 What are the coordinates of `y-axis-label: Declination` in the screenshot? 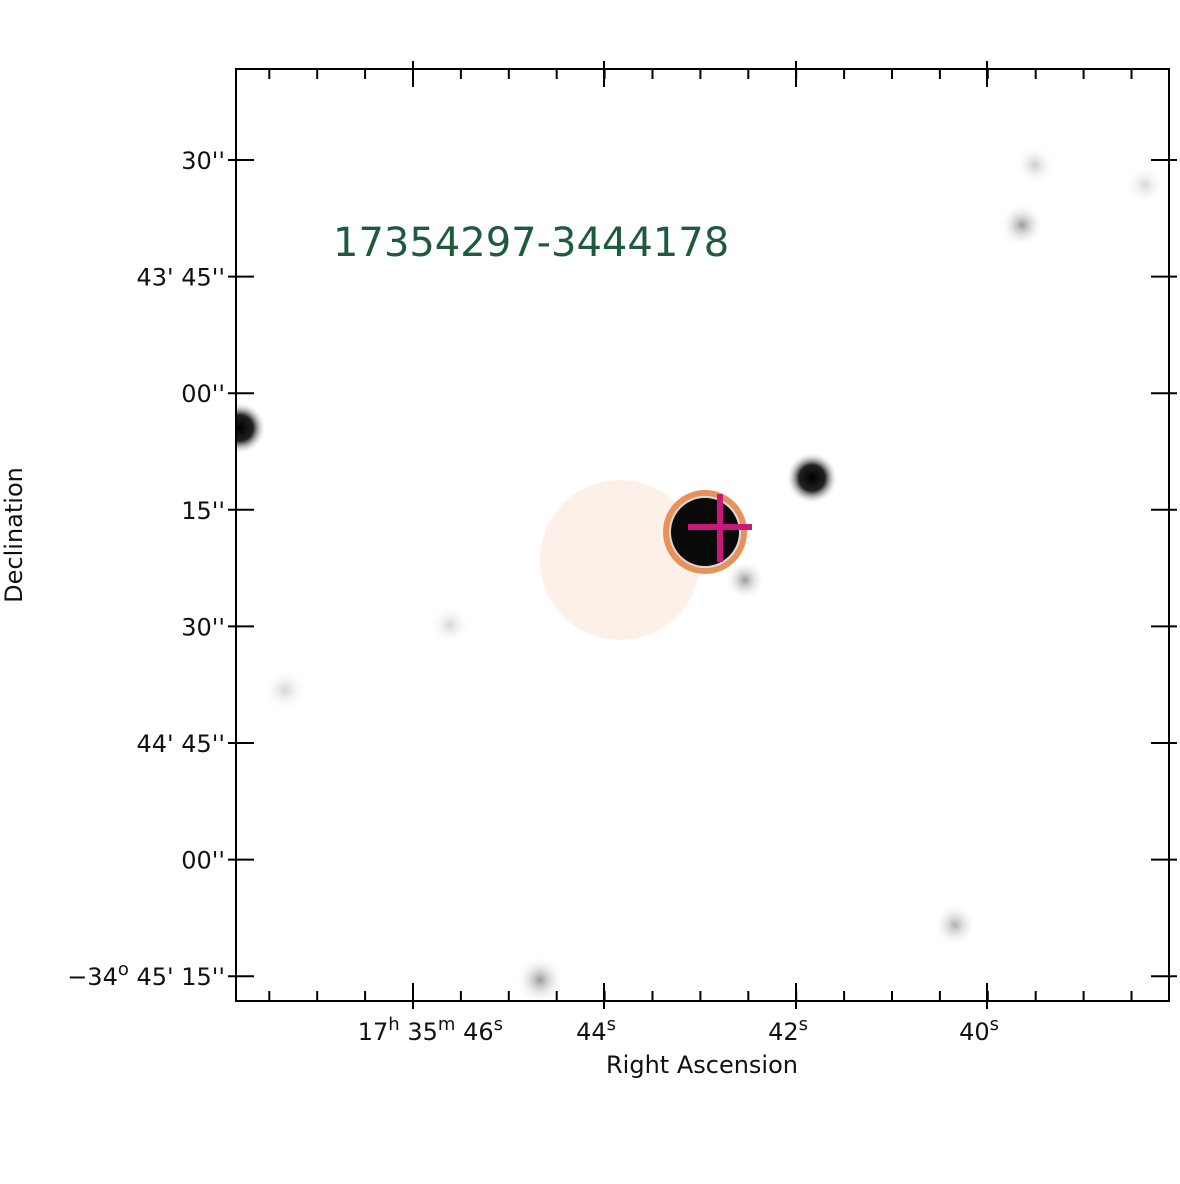 It's located at (14, 535).